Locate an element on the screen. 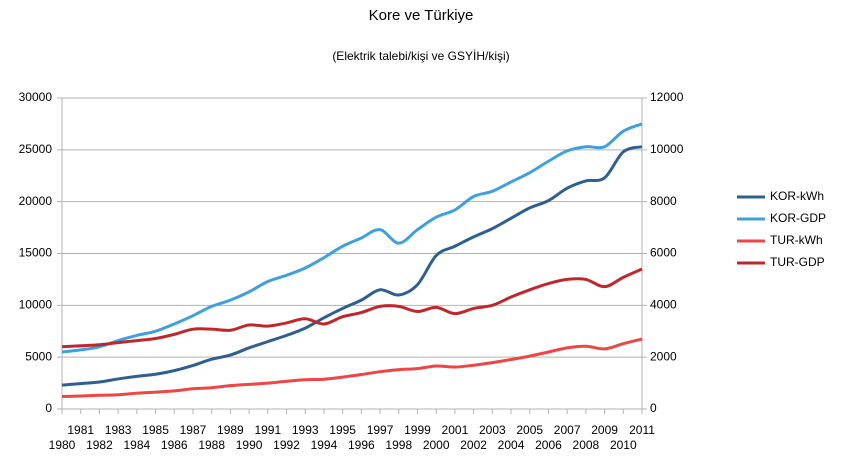 The image size is (842, 458). x-tick-label: 1991 is located at coordinates (267, 430).